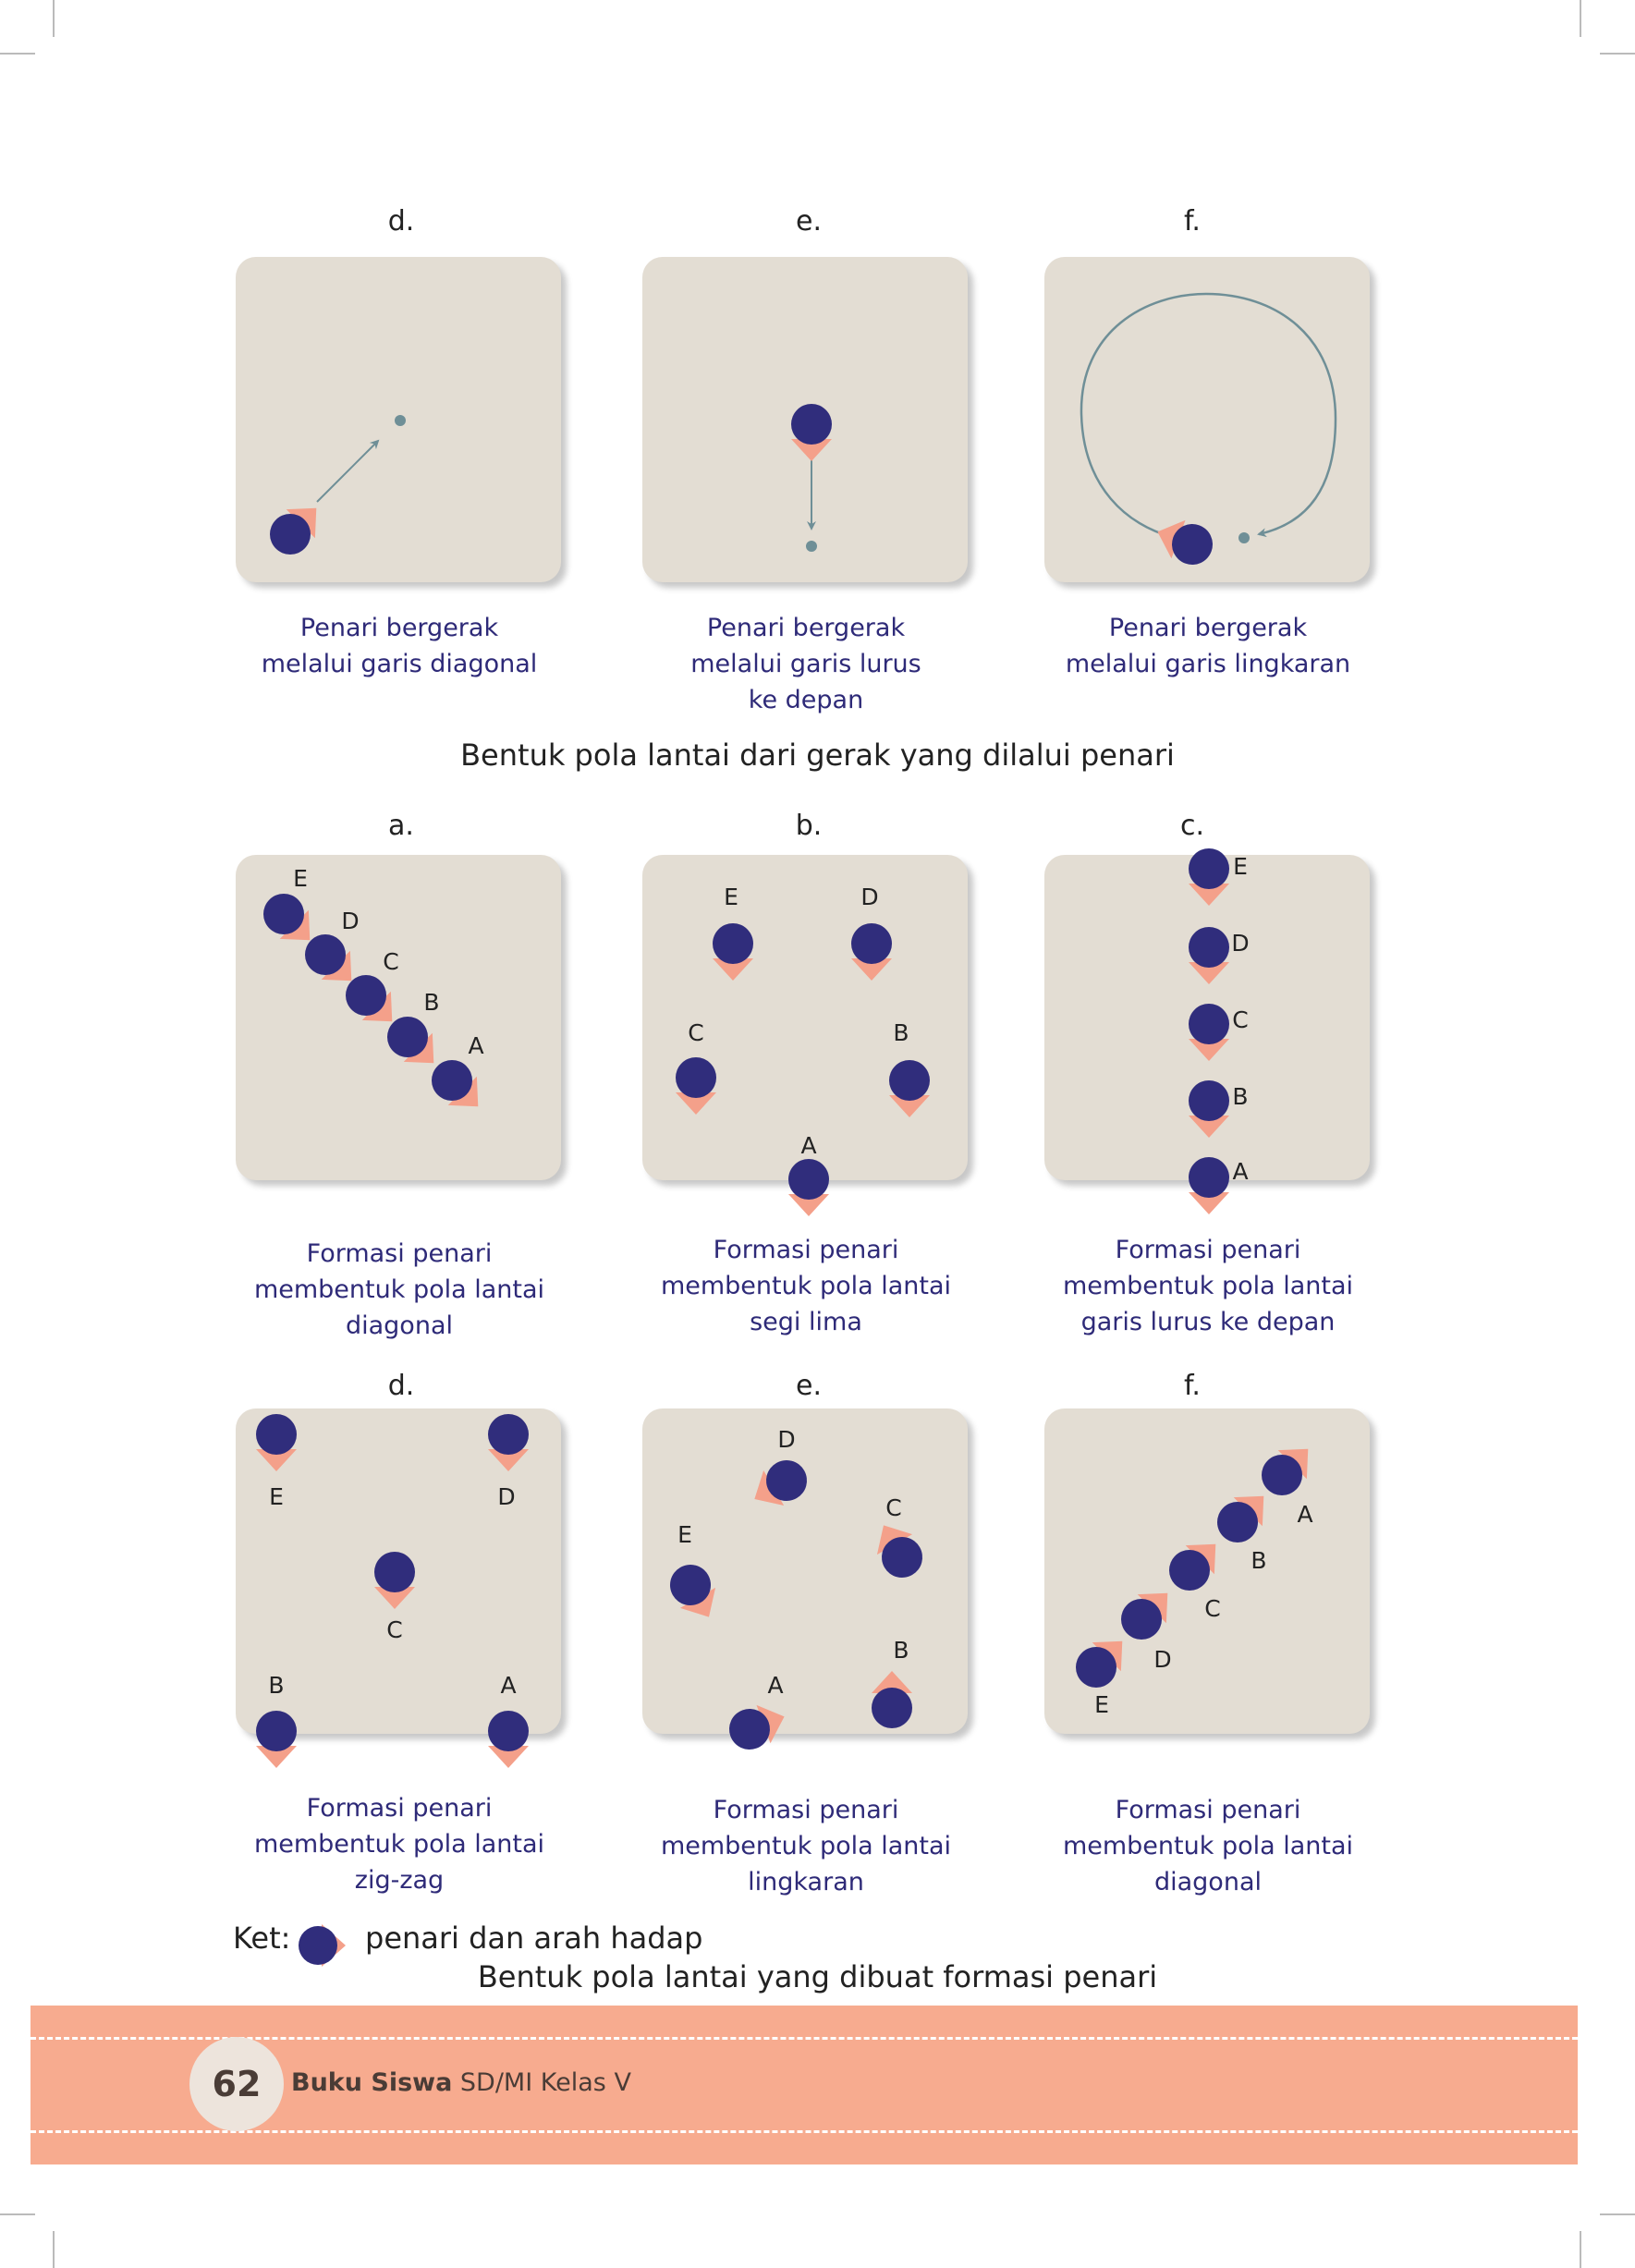 This screenshot has height=2268, width=1635. Describe the element at coordinates (809, 826) in the screenshot. I see `panel-letter: b.` at that location.